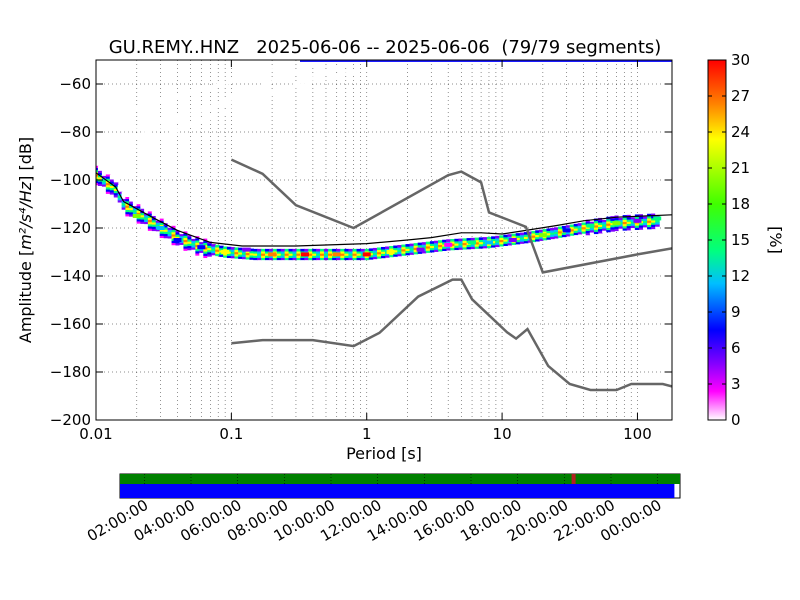  I want to click on psd-availability-bar, so click(397, 491).